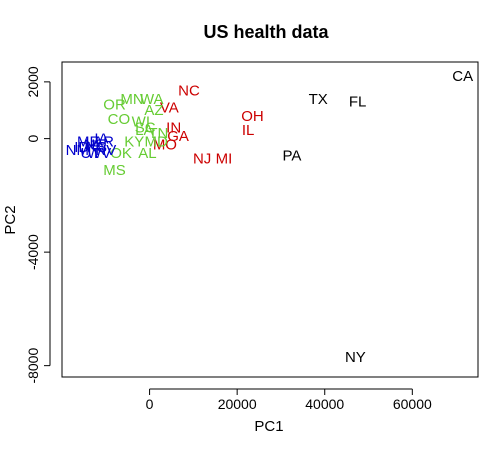  Describe the element at coordinates (189, 90) in the screenshot. I see `point-label-nc: NC` at that location.